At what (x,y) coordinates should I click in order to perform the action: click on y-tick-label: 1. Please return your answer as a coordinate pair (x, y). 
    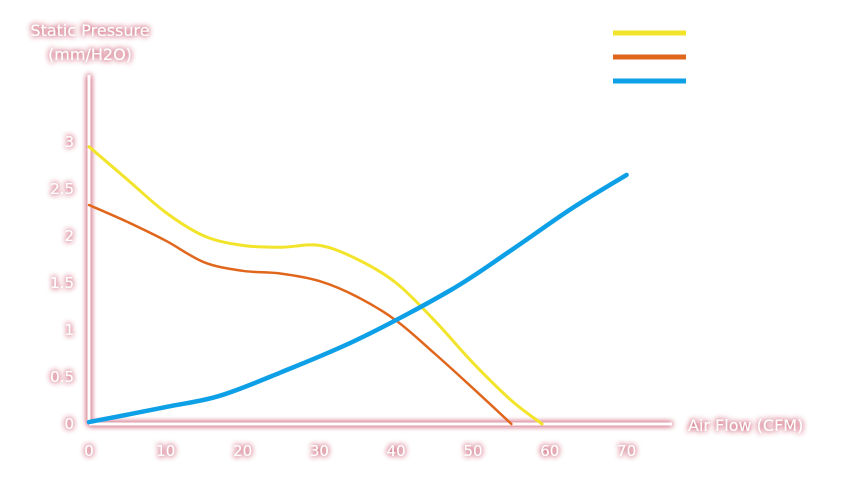
    Looking at the image, I should click on (69, 330).